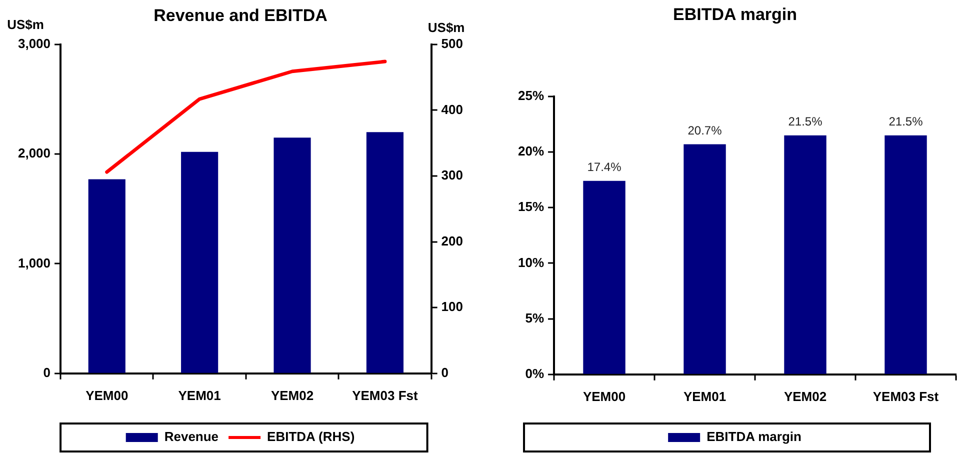 Image resolution: width=957 pixels, height=454 pixels. Describe the element at coordinates (531, 206) in the screenshot. I see `y-tick-label: 15%` at that location.